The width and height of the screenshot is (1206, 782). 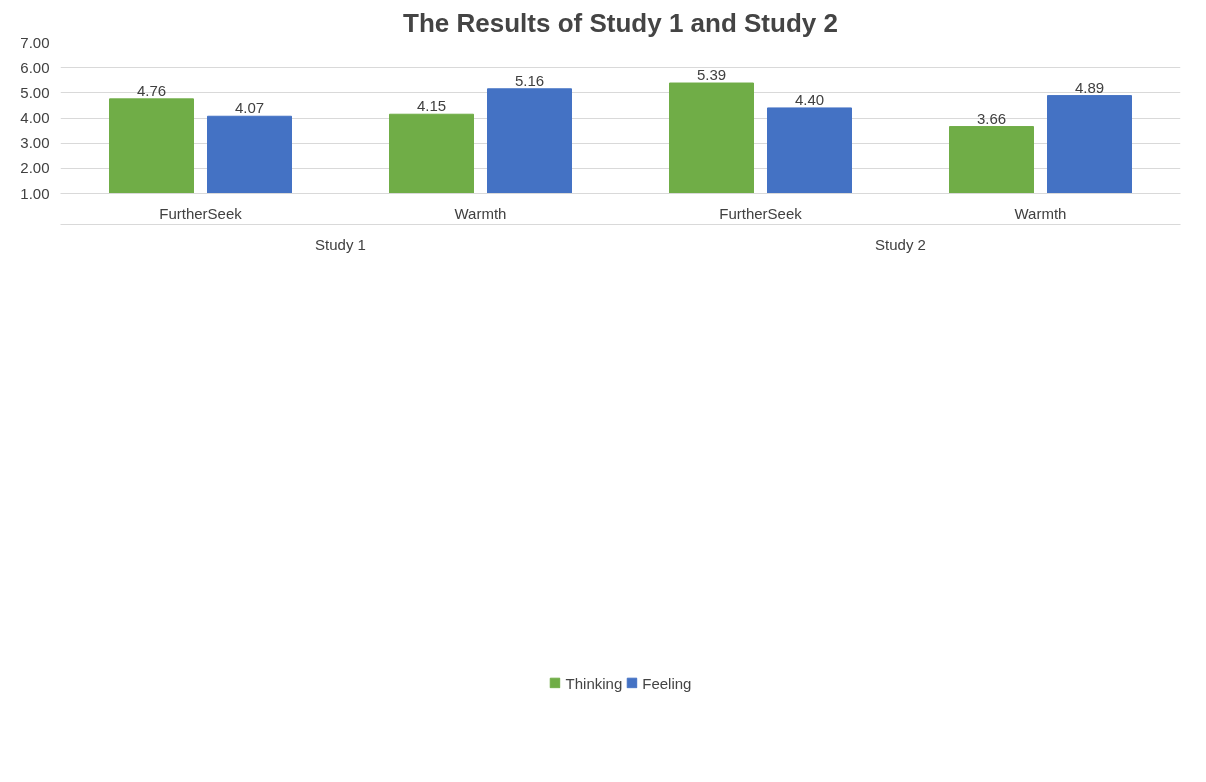 I want to click on chart-title: The Results of Study 1 and Study 2, so click(x=620, y=22).